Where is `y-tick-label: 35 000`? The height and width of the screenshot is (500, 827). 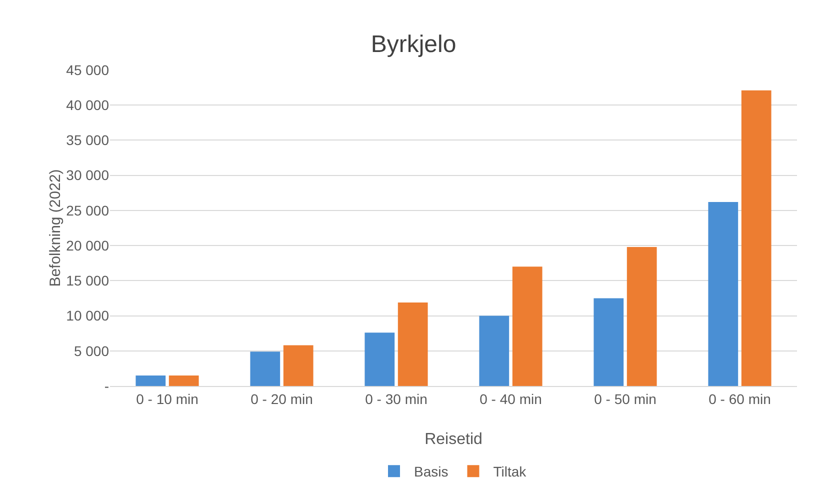 y-tick-label: 35 000 is located at coordinates (88, 140).